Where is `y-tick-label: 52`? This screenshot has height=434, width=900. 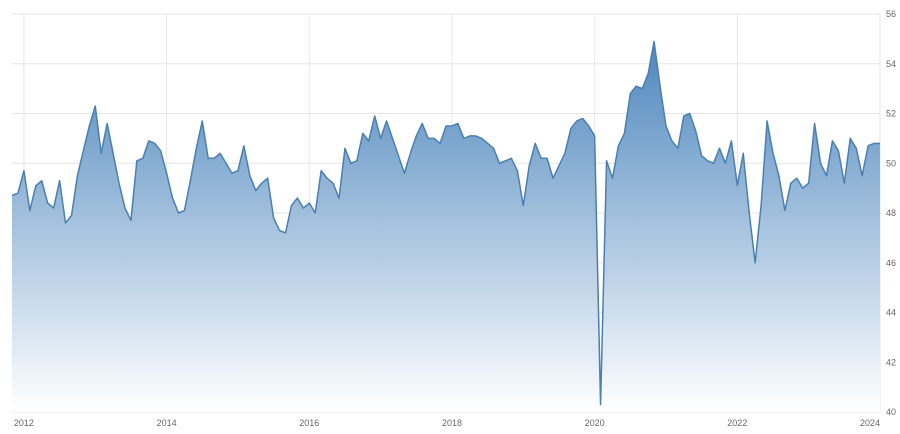
y-tick-label: 52 is located at coordinates (891, 114).